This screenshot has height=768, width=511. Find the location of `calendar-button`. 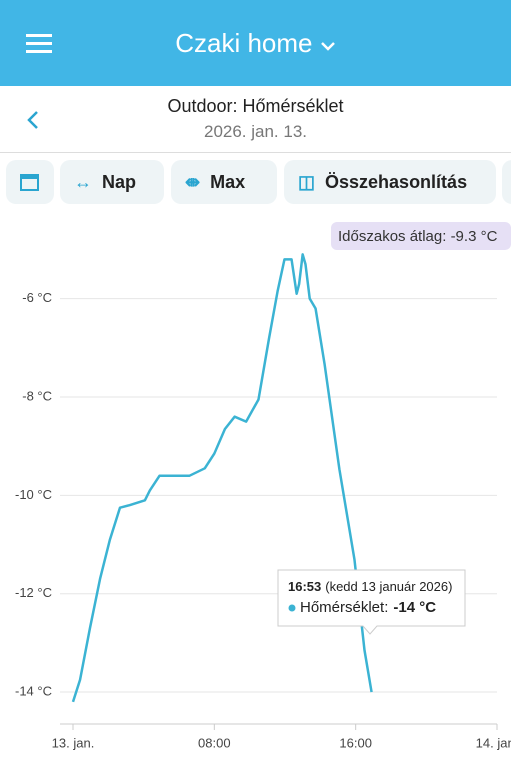

calendar-button is located at coordinates (30, 182).